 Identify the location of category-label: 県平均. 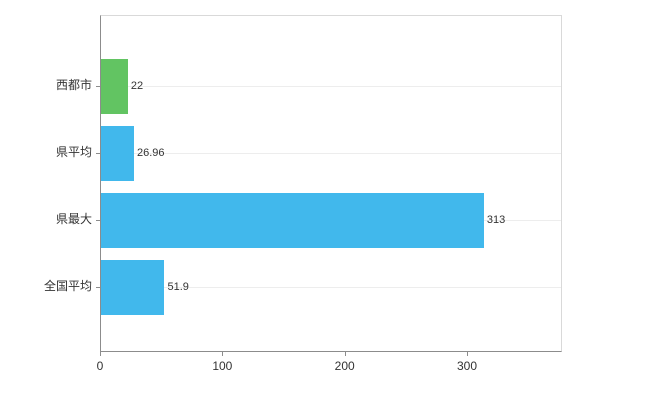
(73, 152).